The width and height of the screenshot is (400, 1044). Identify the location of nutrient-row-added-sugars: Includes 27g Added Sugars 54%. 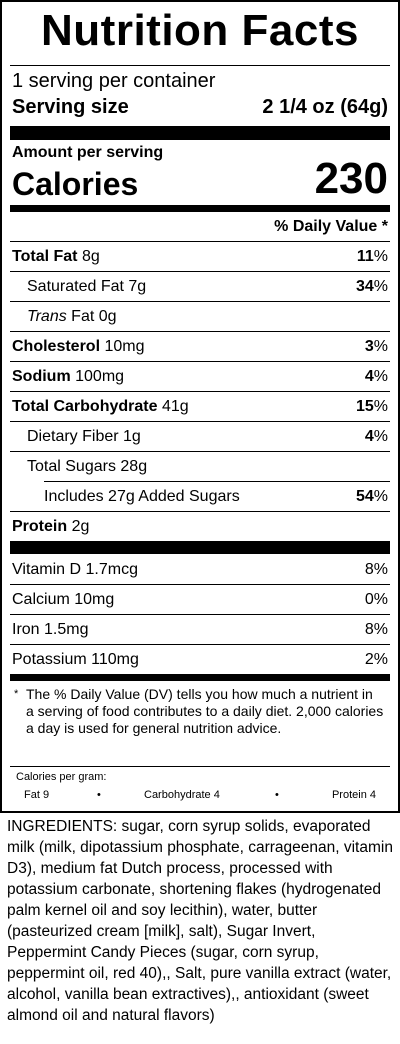
(200, 497).